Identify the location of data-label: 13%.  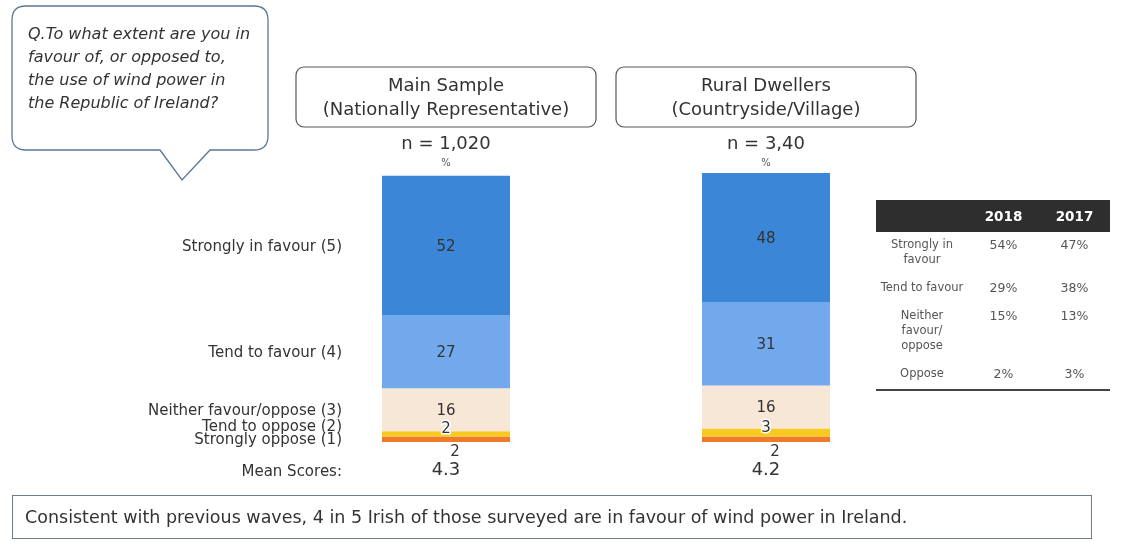
(1074, 316).